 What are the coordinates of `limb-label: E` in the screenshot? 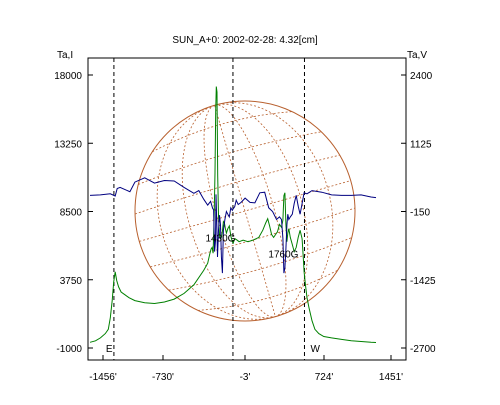 It's located at (109, 349).